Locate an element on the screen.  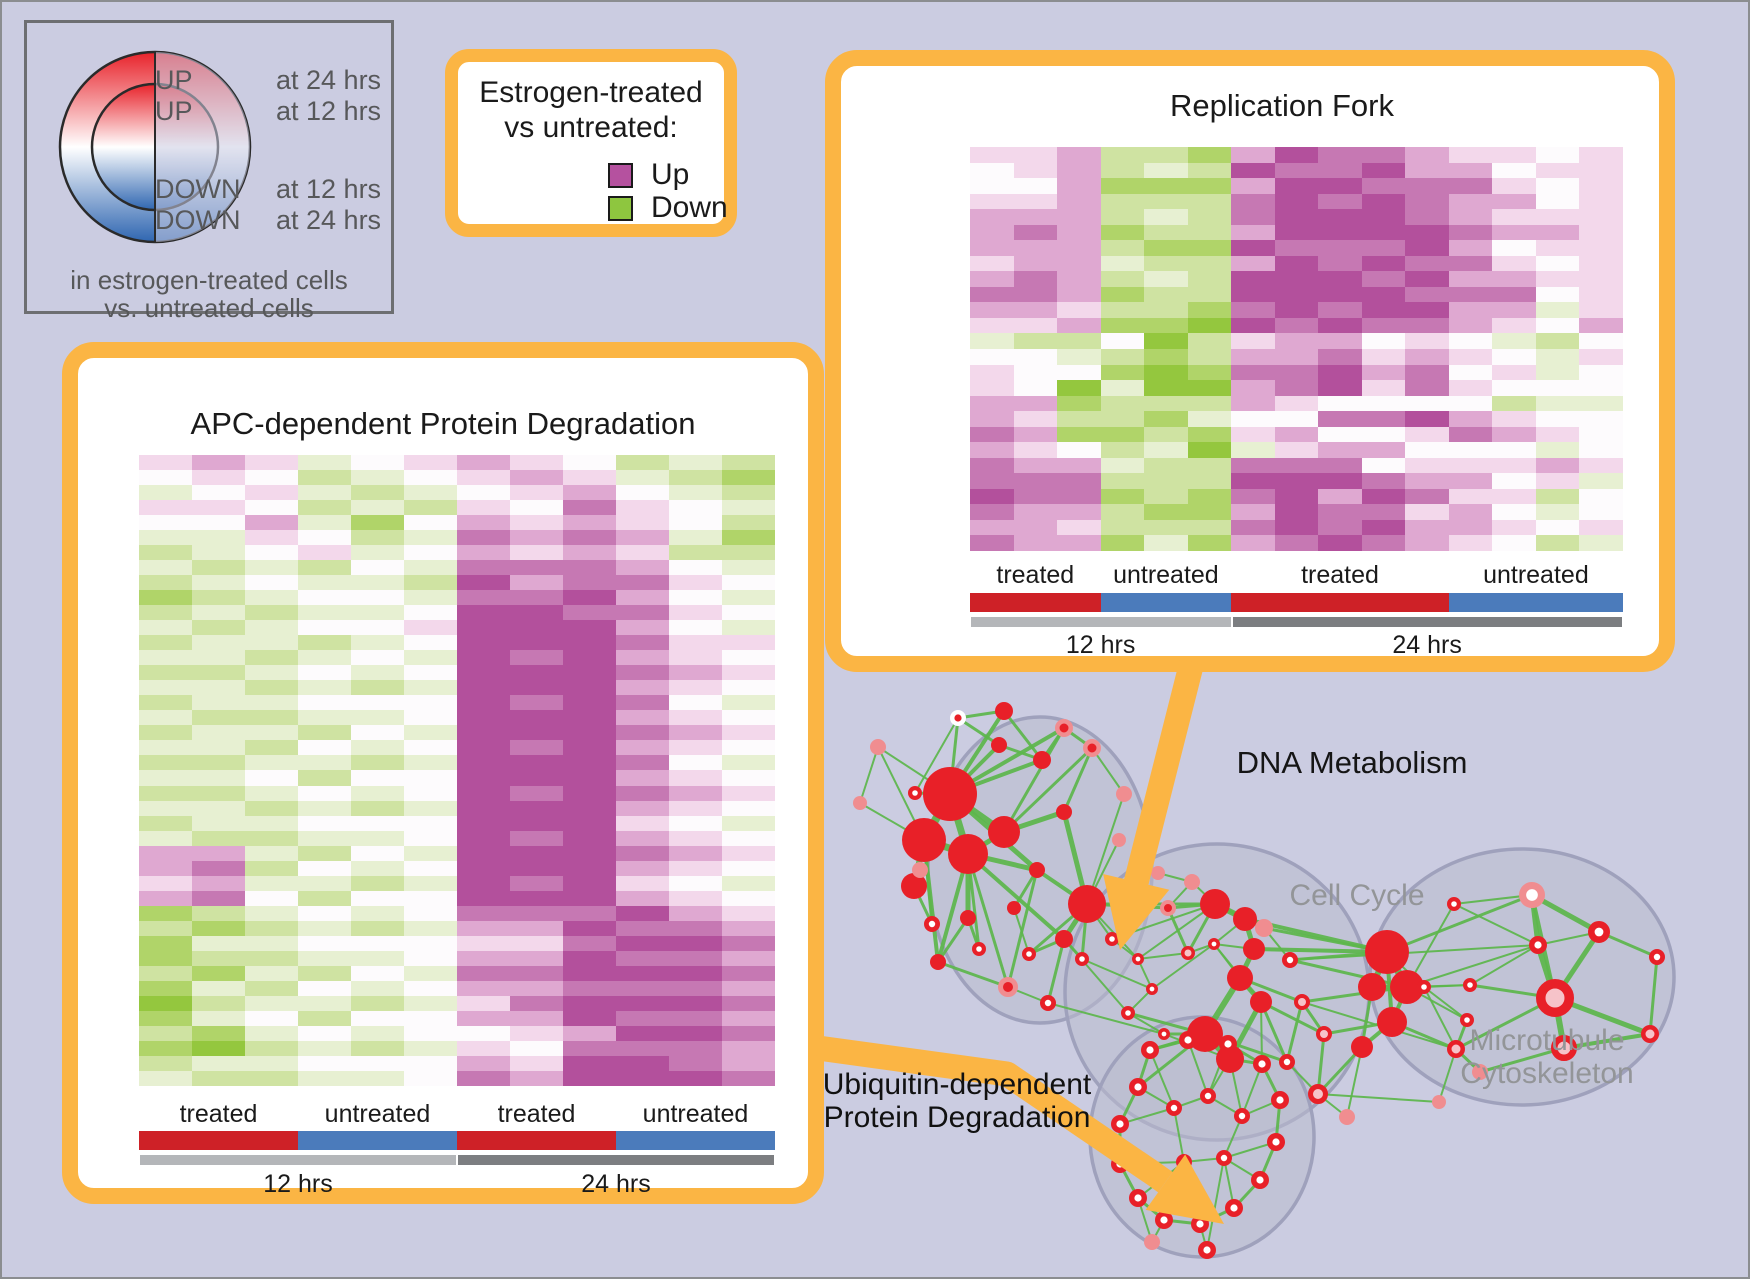
cluster-label-microtubule-cytoskeleton: Microtubule Cytoskeleton is located at coordinates (1547, 1057).